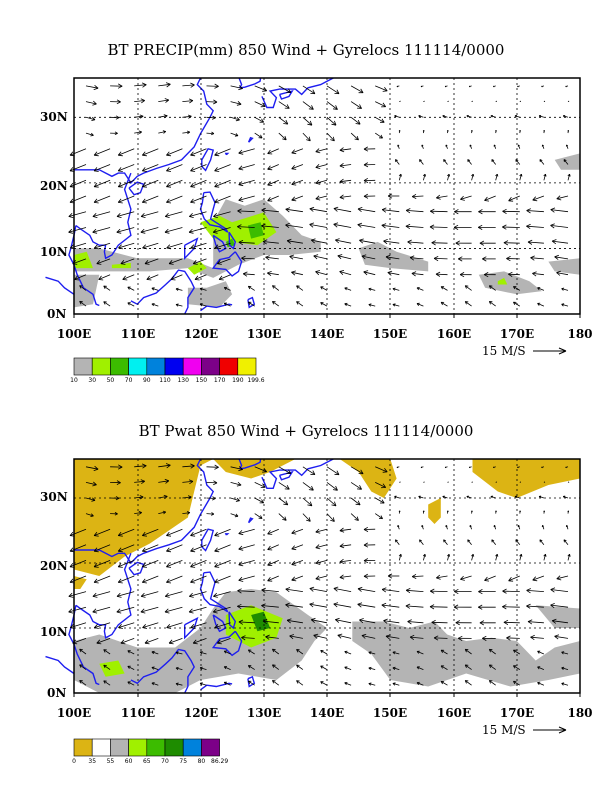 Image resolution: width=612 pixels, height=792 pixels. I want to click on colorbar-label: 70, so click(129, 380).